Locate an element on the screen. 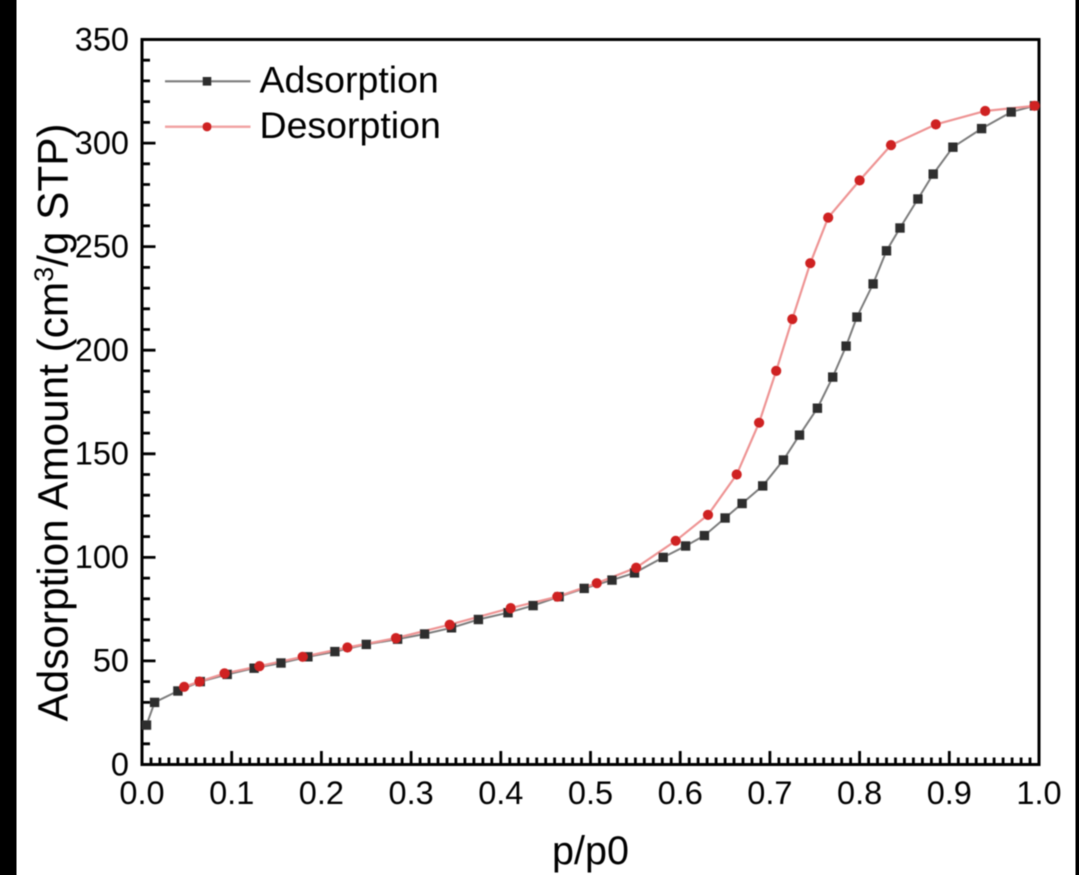 The image size is (1079, 880). svg-text: 200 is located at coordinates (102, 350).